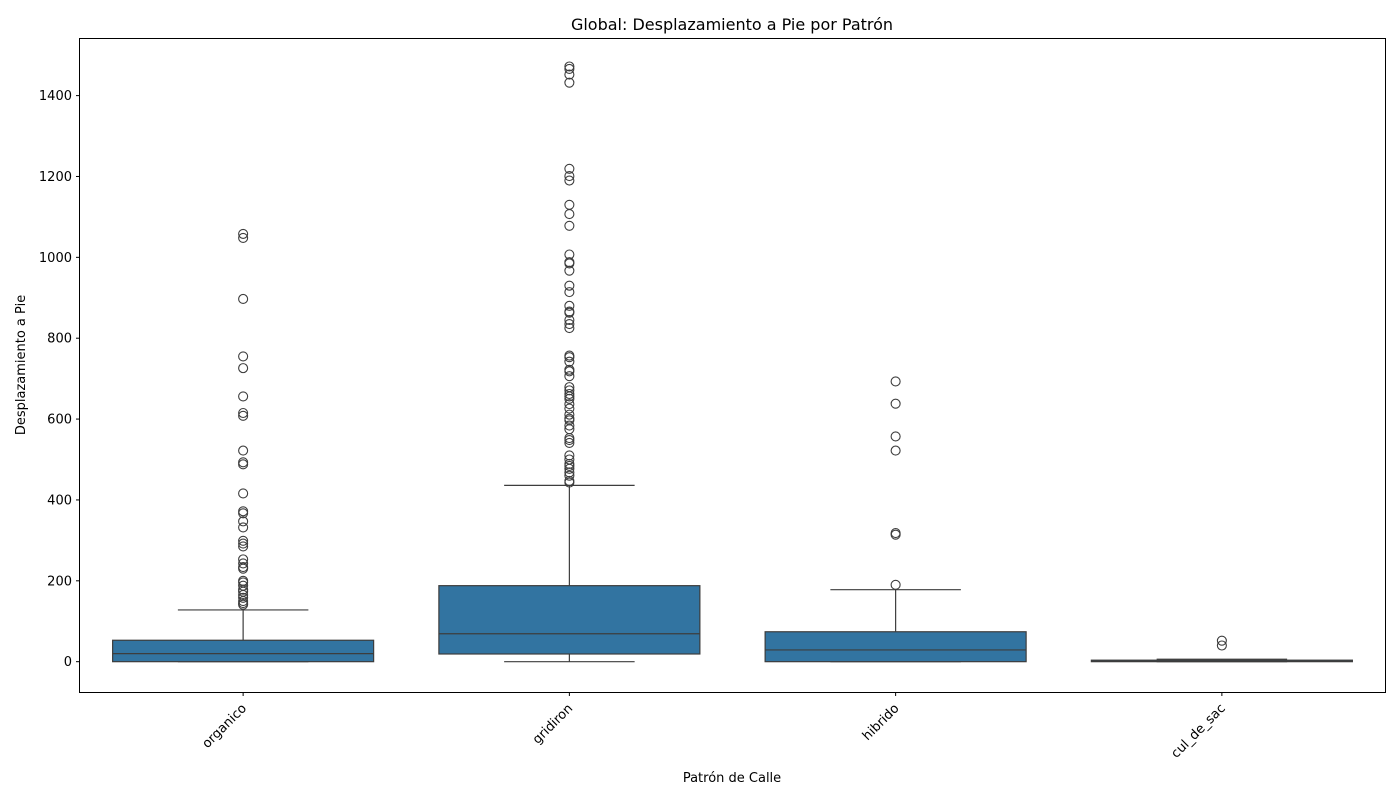  I want to click on y-tick-label: 1000, so click(55, 258).